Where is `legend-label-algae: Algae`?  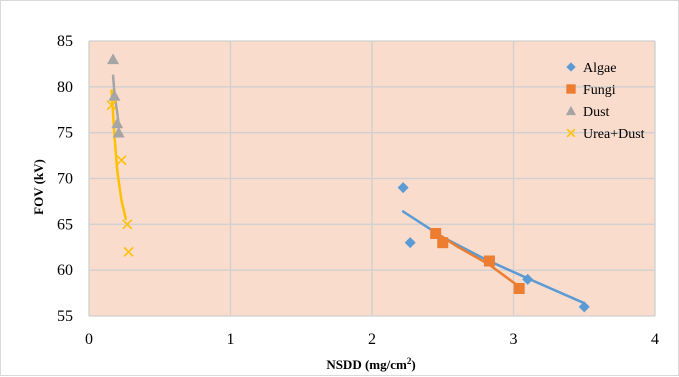
legend-label-algae: Algae is located at coordinates (599, 68).